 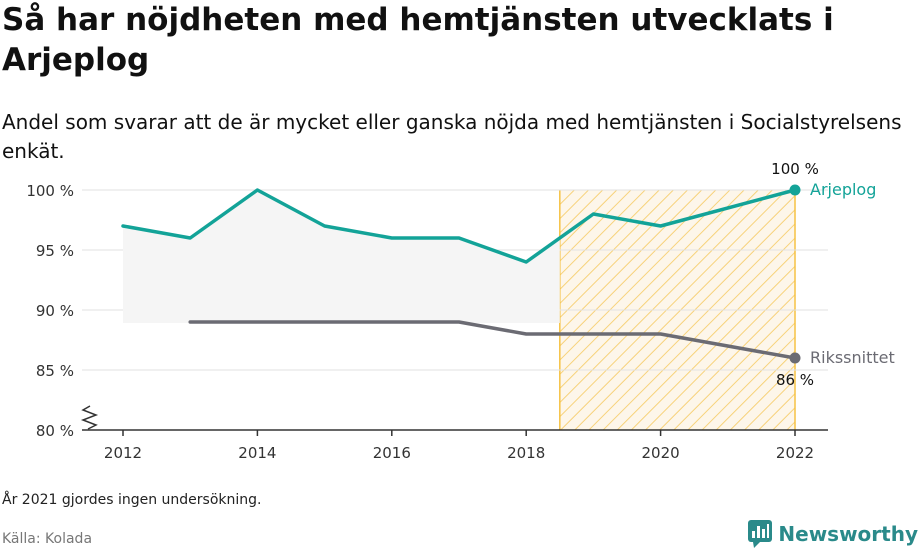 What do you see at coordinates (795, 380) in the screenshot?
I see `data-label: 86 %` at bounding box center [795, 380].